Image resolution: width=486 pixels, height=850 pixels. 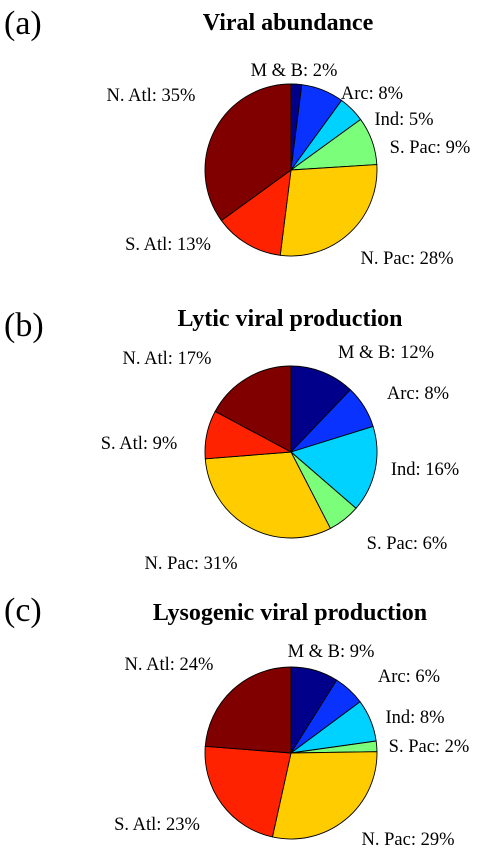 What do you see at coordinates (418, 394) in the screenshot?
I see `slice-label-1-1: Arc: 8%` at bounding box center [418, 394].